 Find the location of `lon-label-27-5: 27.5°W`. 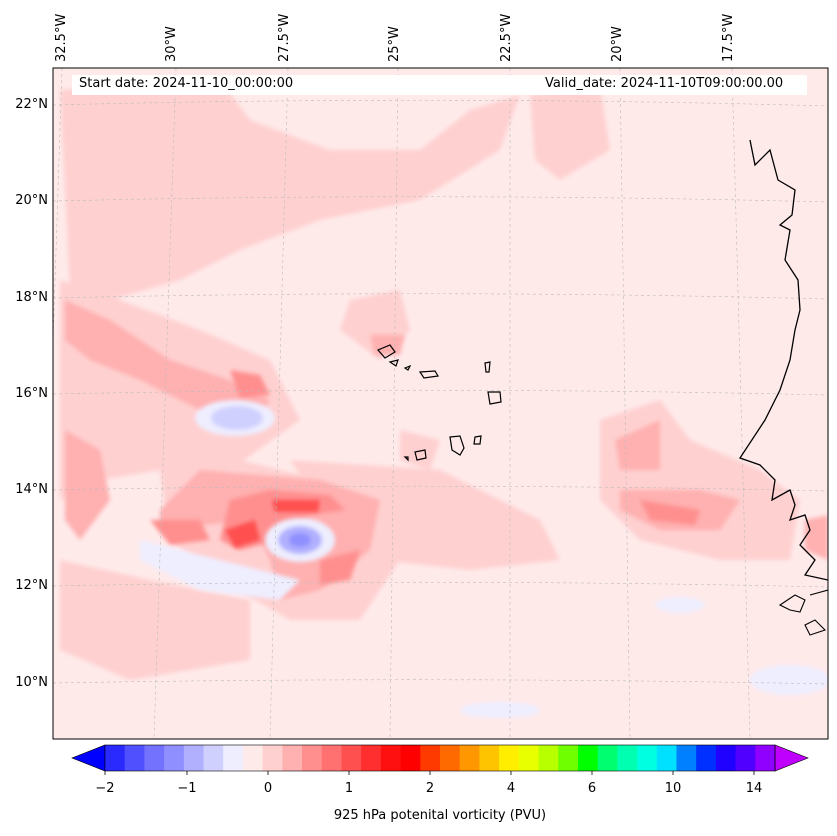

lon-label-27-5: 27.5°W is located at coordinates (284, 37).